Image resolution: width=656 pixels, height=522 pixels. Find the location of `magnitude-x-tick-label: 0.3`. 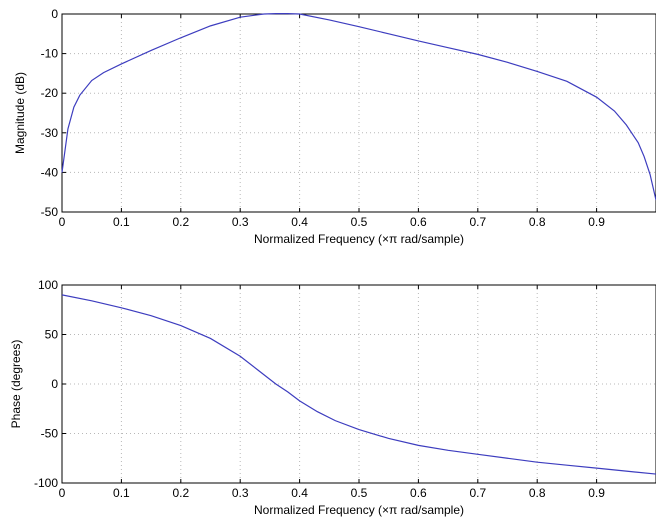

magnitude-x-tick-label: 0.3 is located at coordinates (240, 222).